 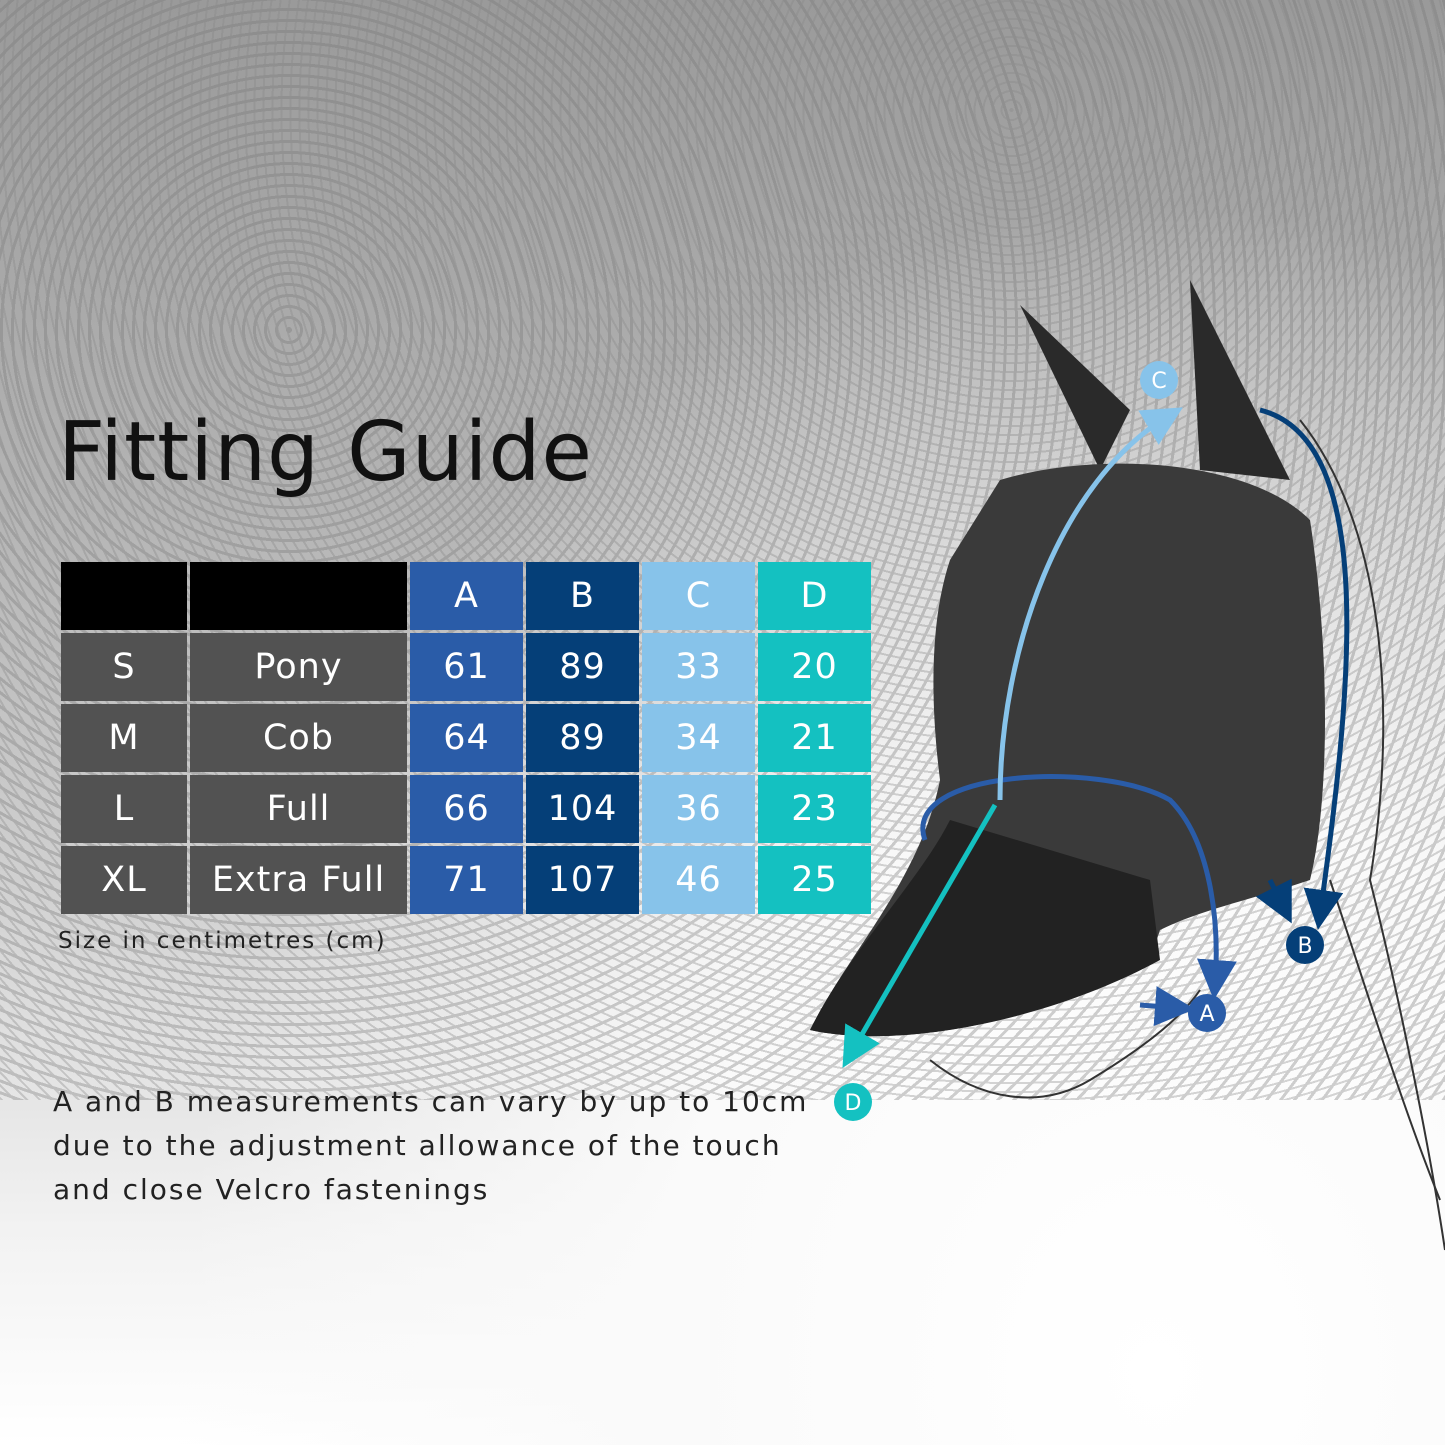 What do you see at coordinates (298, 880) in the screenshot?
I see `type-cell: Extra Full` at bounding box center [298, 880].